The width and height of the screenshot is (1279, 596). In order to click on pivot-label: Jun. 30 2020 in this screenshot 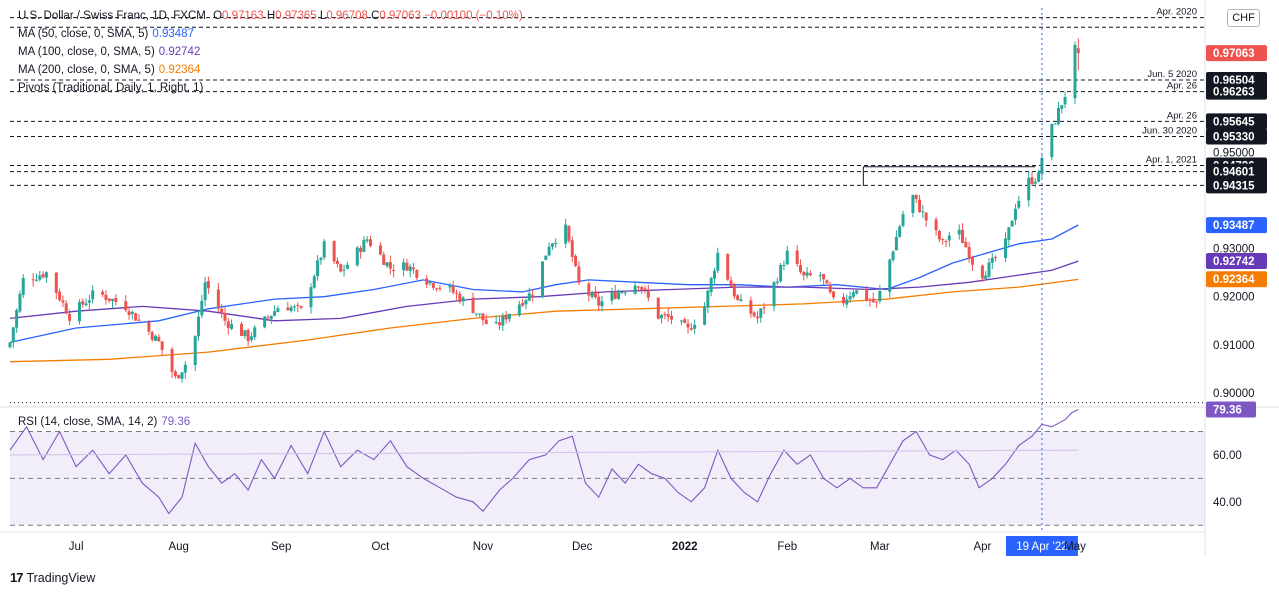, I will do `click(1169, 130)`.